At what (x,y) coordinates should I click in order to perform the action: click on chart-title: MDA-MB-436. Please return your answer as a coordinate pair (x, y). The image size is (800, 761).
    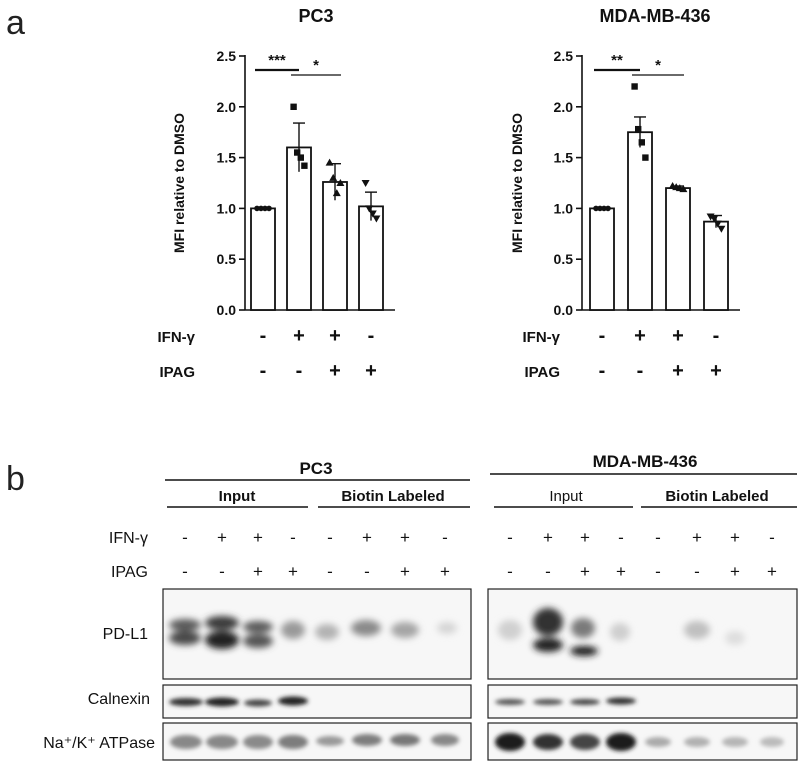
    Looking at the image, I should click on (654, 16).